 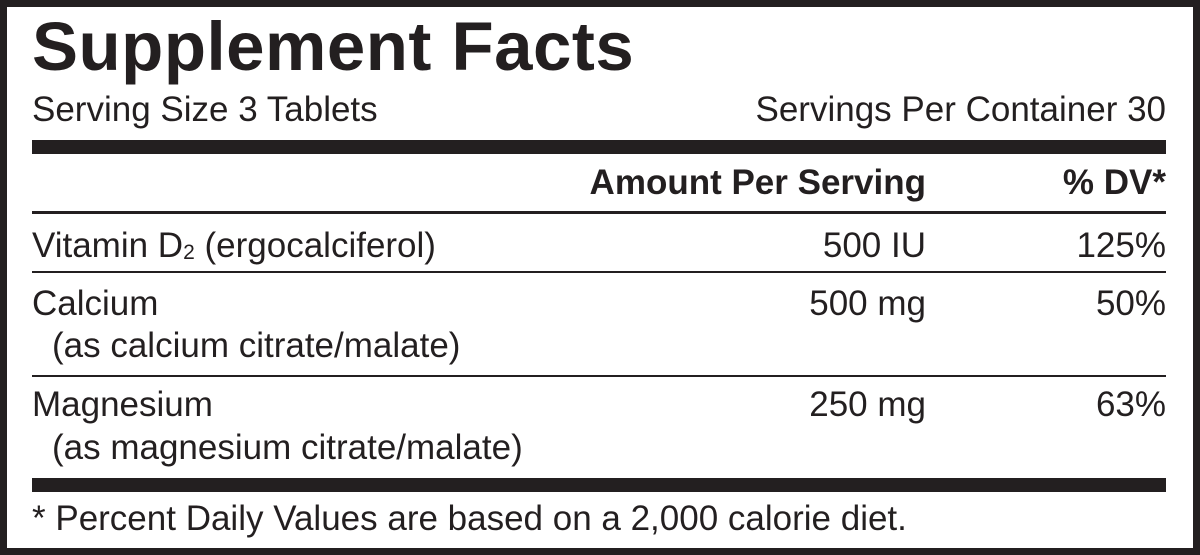 What do you see at coordinates (256, 345) in the screenshot?
I see `row-calcium-detail: (as calcium citrate/malate)` at bounding box center [256, 345].